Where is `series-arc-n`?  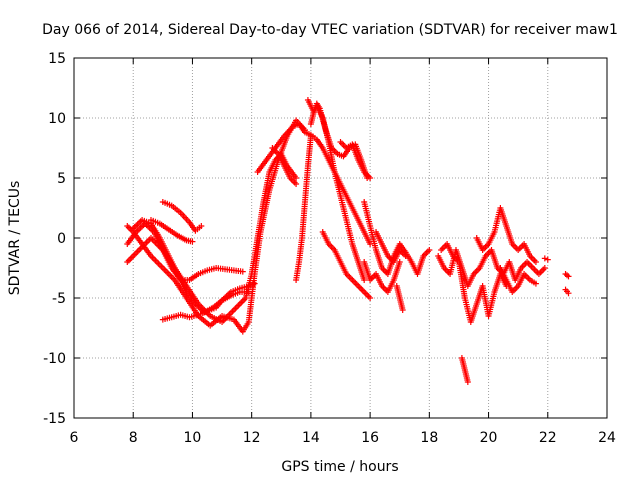
series-arc-n is located at coordinates (303, 208).